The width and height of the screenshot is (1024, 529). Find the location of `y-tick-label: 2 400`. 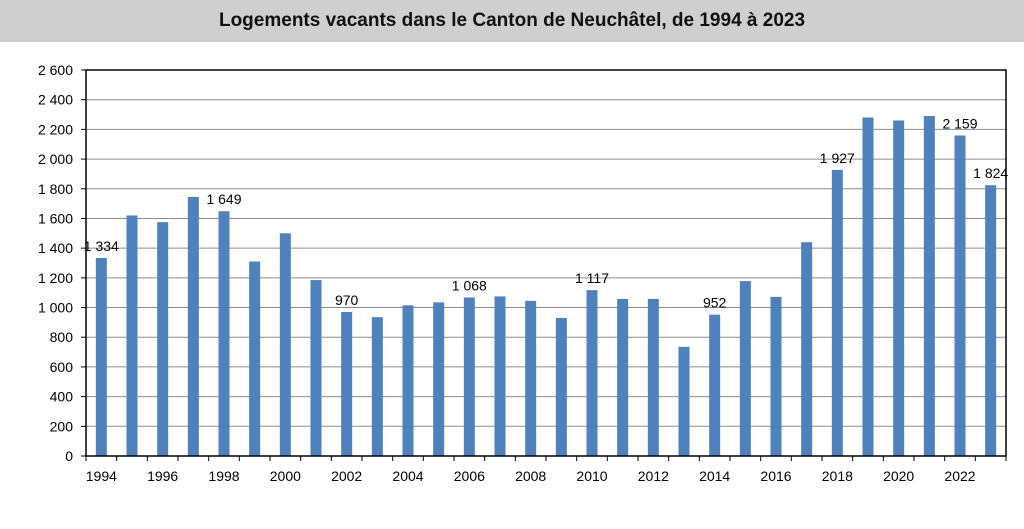

y-tick-label: 2 400 is located at coordinates (55, 100).